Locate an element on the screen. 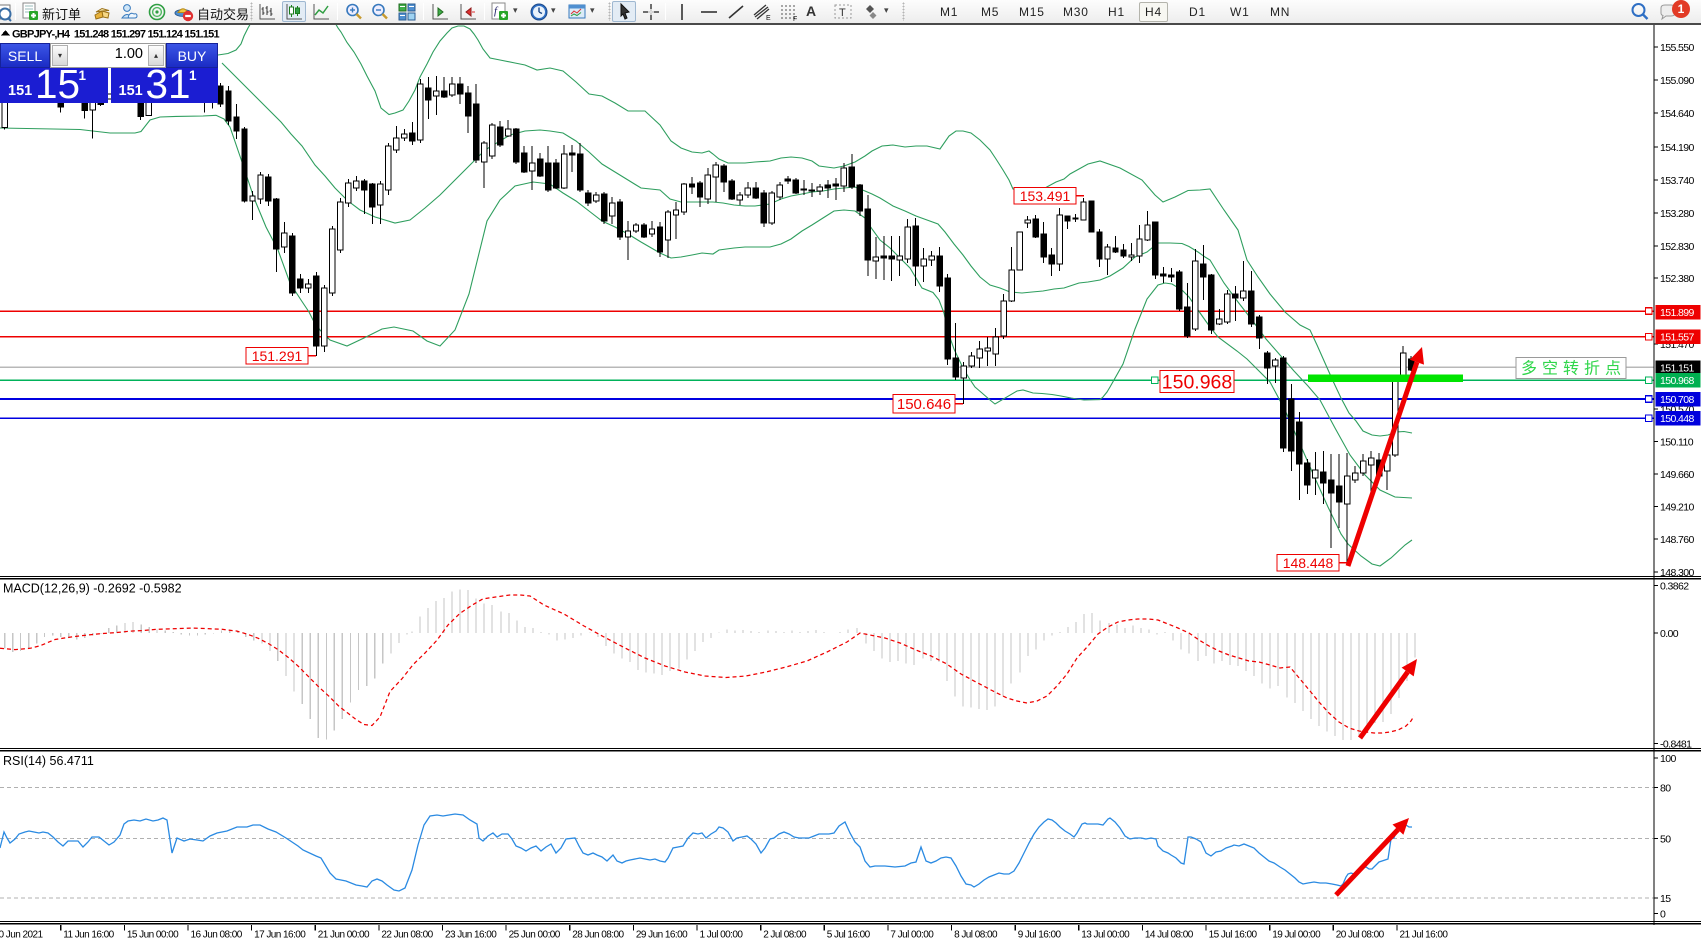 The height and width of the screenshot is (943, 1701). svg-text: 155.090 is located at coordinates (1677, 81).